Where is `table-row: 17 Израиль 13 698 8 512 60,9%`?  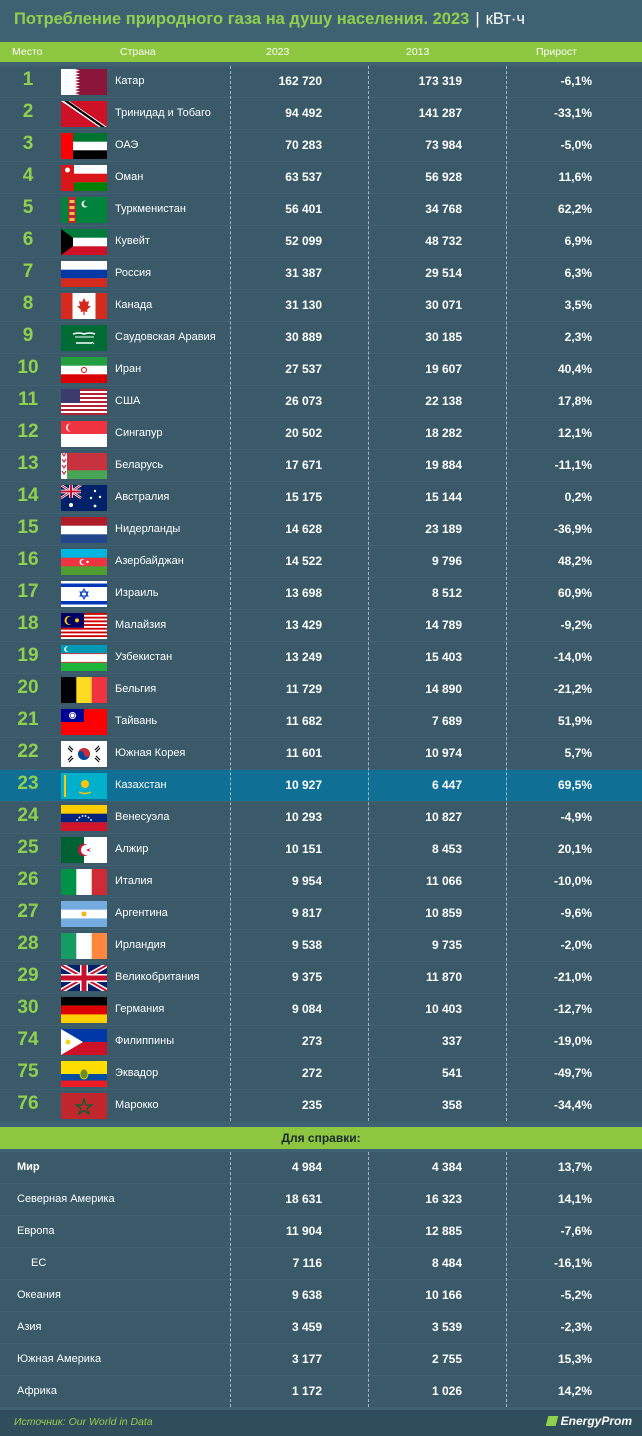 table-row: 17 Израиль 13 698 8 512 60,9% is located at coordinates (321, 593).